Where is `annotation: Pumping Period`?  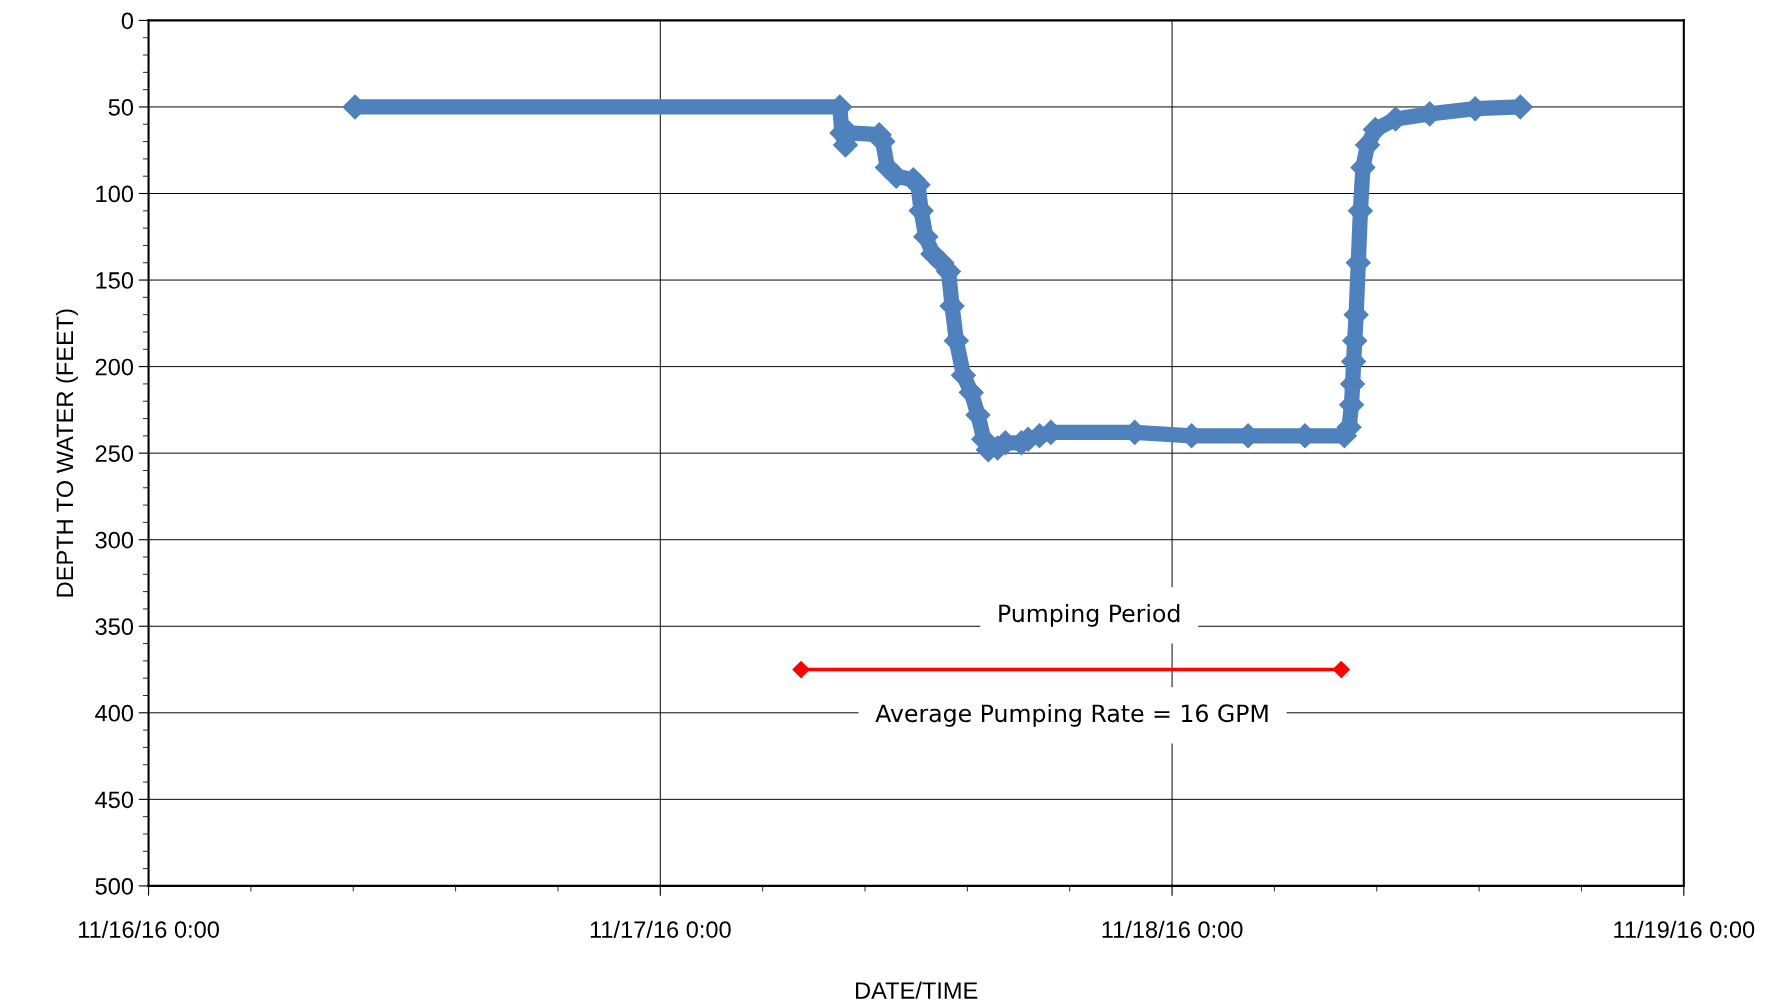
annotation: Pumping Period is located at coordinates (1089, 615).